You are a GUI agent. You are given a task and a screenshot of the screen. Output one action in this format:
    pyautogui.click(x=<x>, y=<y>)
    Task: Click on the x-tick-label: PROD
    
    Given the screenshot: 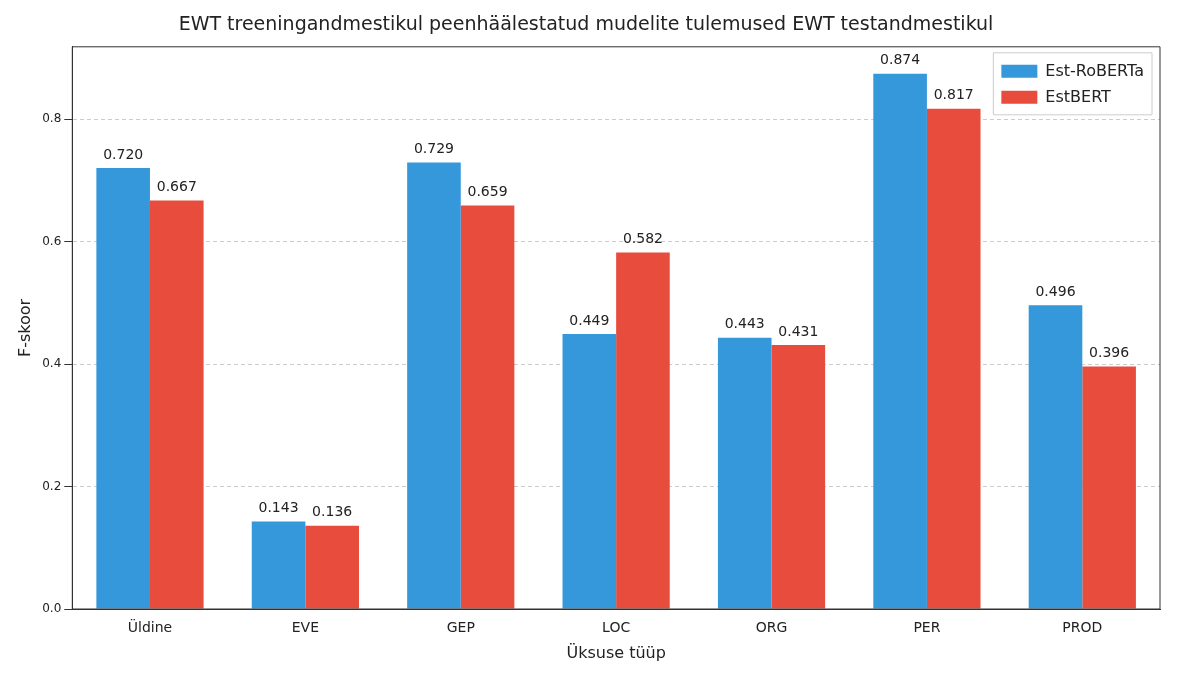 What is the action you would take?
    pyautogui.click(x=1082, y=627)
    